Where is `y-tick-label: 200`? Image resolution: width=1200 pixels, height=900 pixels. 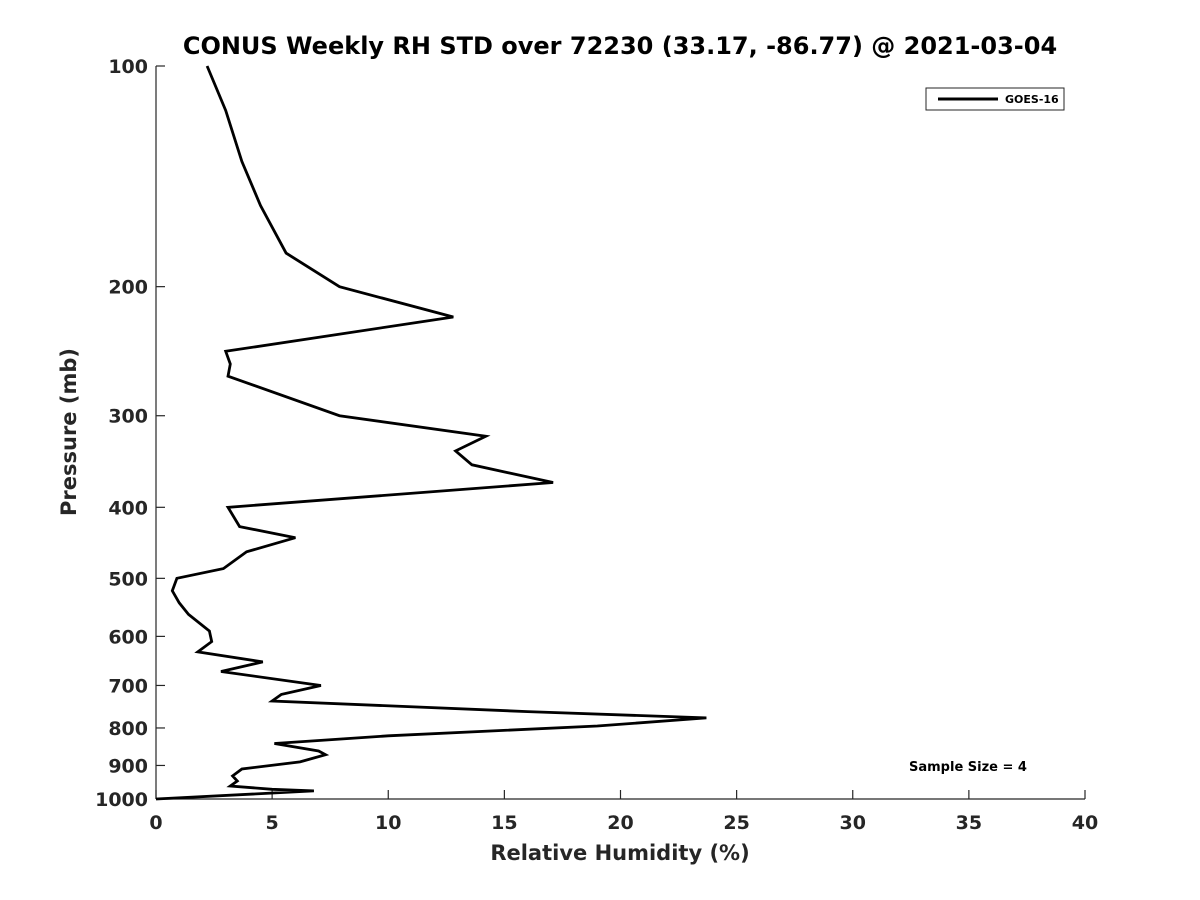
y-tick-label: 200 is located at coordinates (128, 288).